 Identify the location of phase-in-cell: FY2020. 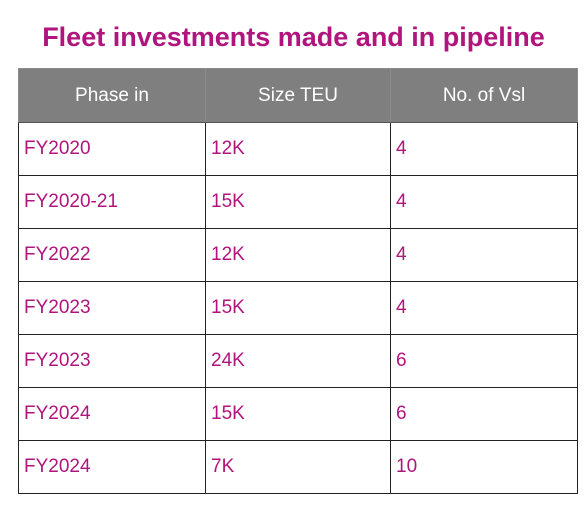
(112, 149).